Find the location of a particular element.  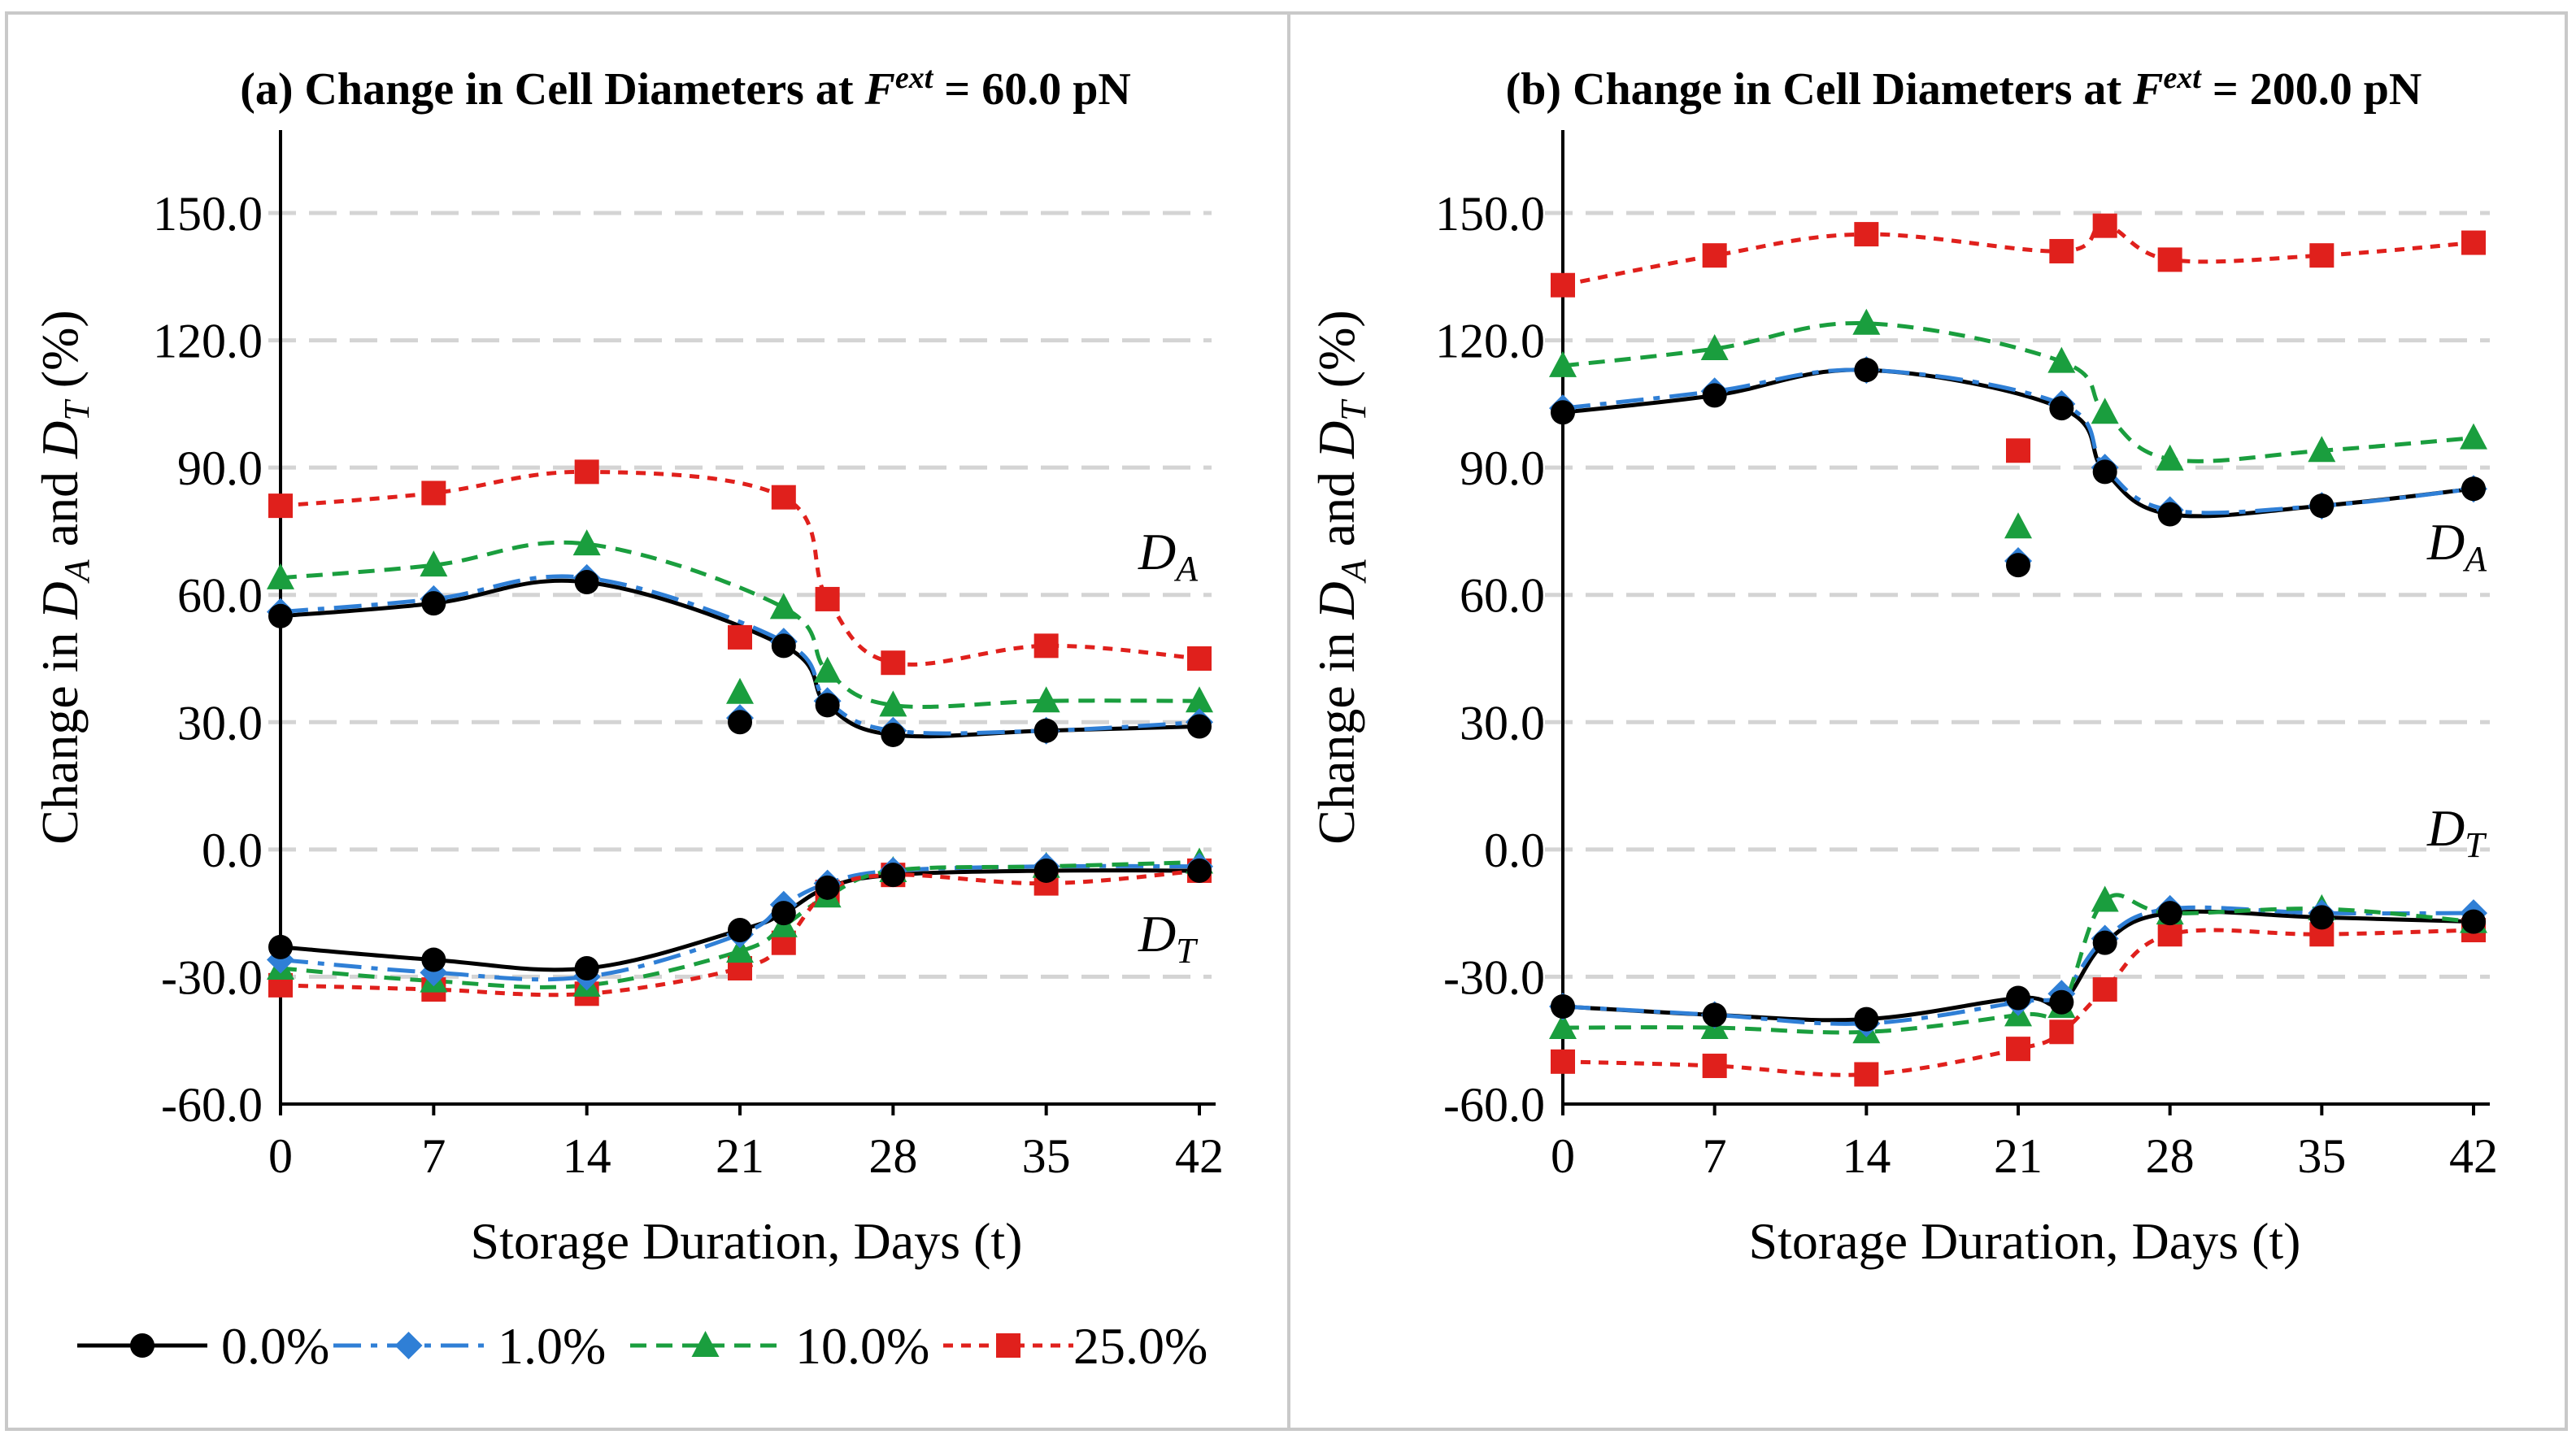

legend-label: 10.0% is located at coordinates (862, 1346).